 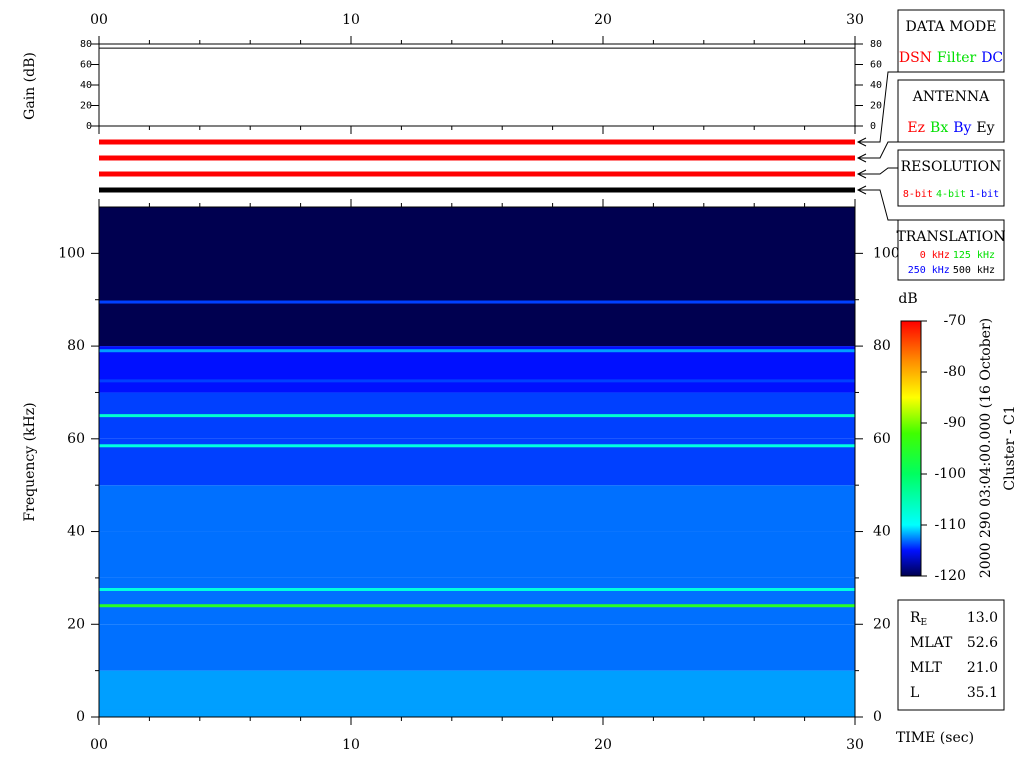 What do you see at coordinates (982, 643) in the screenshot?
I see `ephemeris-value: 52.6` at bounding box center [982, 643].